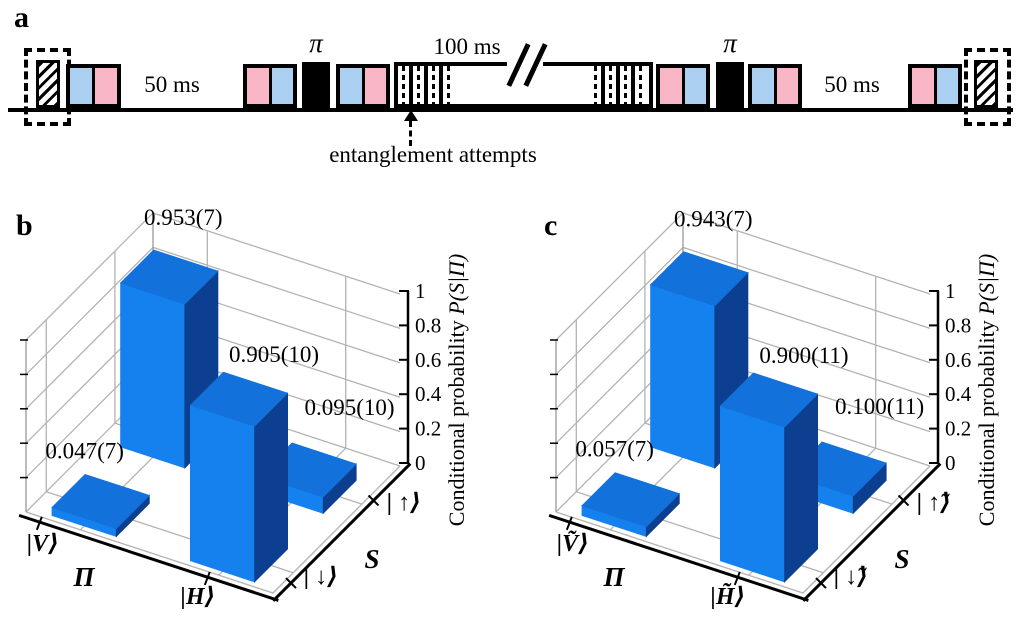 This screenshot has height=639, width=1023. Describe the element at coordinates (803, 355) in the screenshot. I see `chart-c-value-label-2: 0.900(11)` at that location.